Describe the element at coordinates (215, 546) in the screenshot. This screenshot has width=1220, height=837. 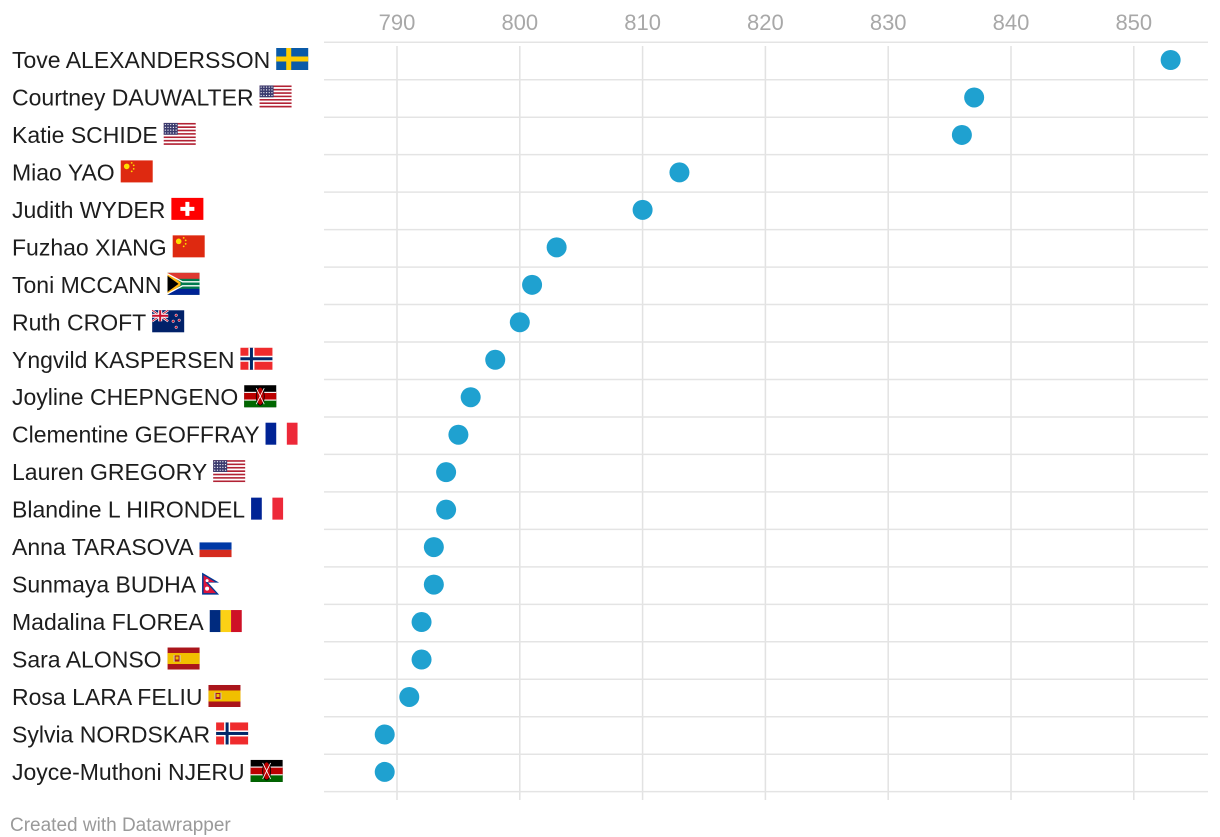
I see `flag-rus-icon` at that location.